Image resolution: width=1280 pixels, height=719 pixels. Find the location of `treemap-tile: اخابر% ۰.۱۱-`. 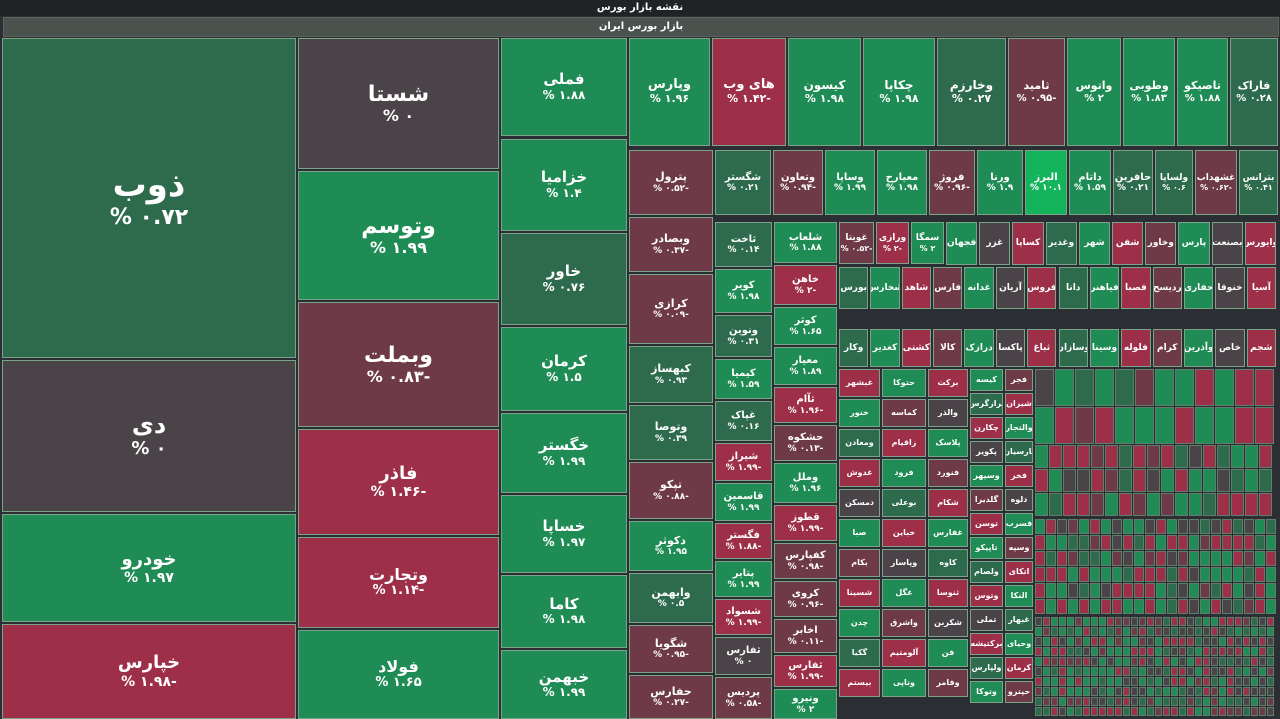

treemap-tile: اخابر% ۰.۱۱- is located at coordinates (805, 636).